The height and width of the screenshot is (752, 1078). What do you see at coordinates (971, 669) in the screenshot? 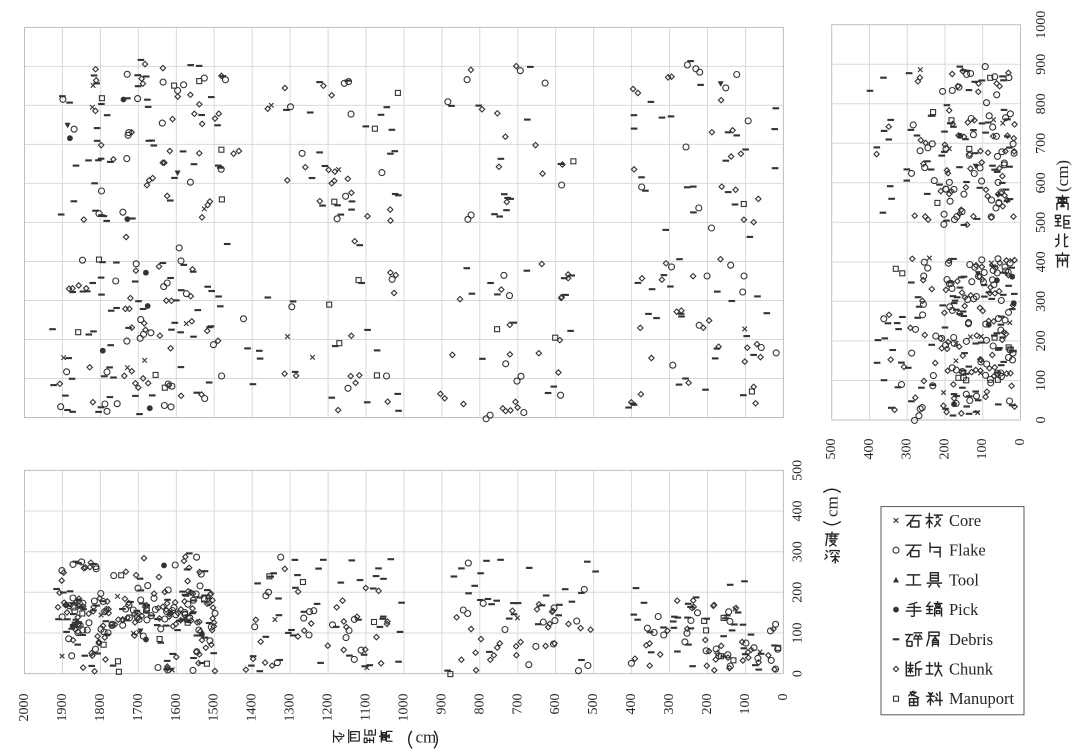
I see `svg-text: Chunk` at bounding box center [971, 669].